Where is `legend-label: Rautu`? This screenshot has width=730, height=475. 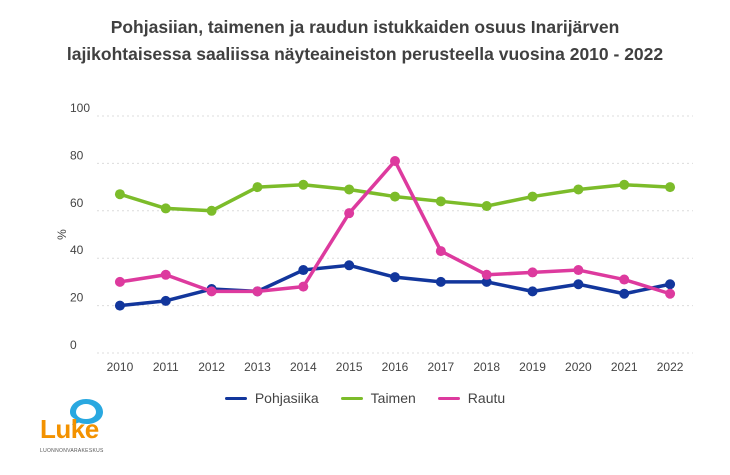
legend-label: Rautu is located at coordinates (486, 398).